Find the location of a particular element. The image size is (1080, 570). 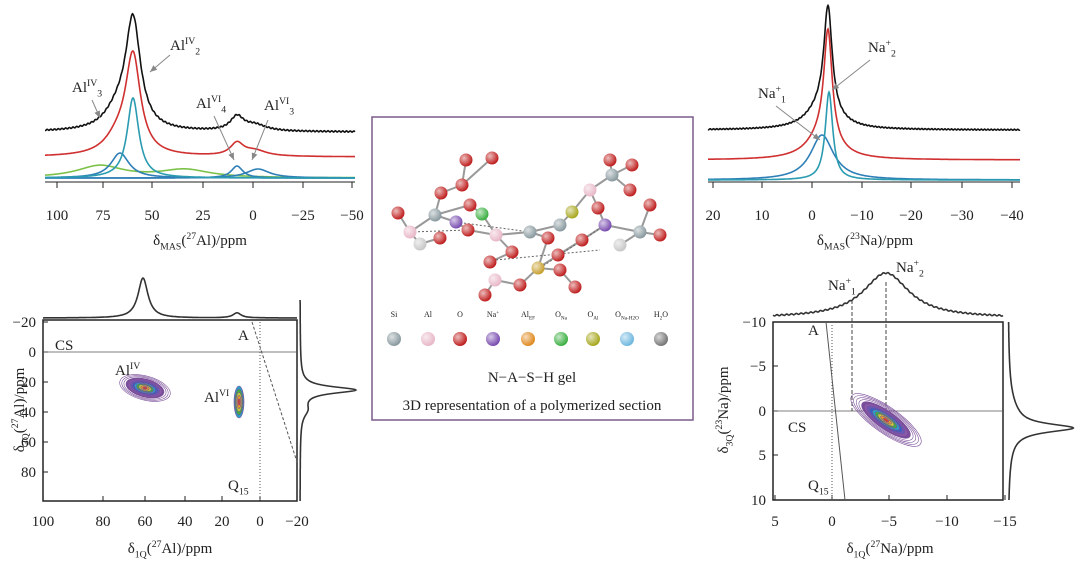

peak-label-part: 1 is located at coordinates (783, 100).